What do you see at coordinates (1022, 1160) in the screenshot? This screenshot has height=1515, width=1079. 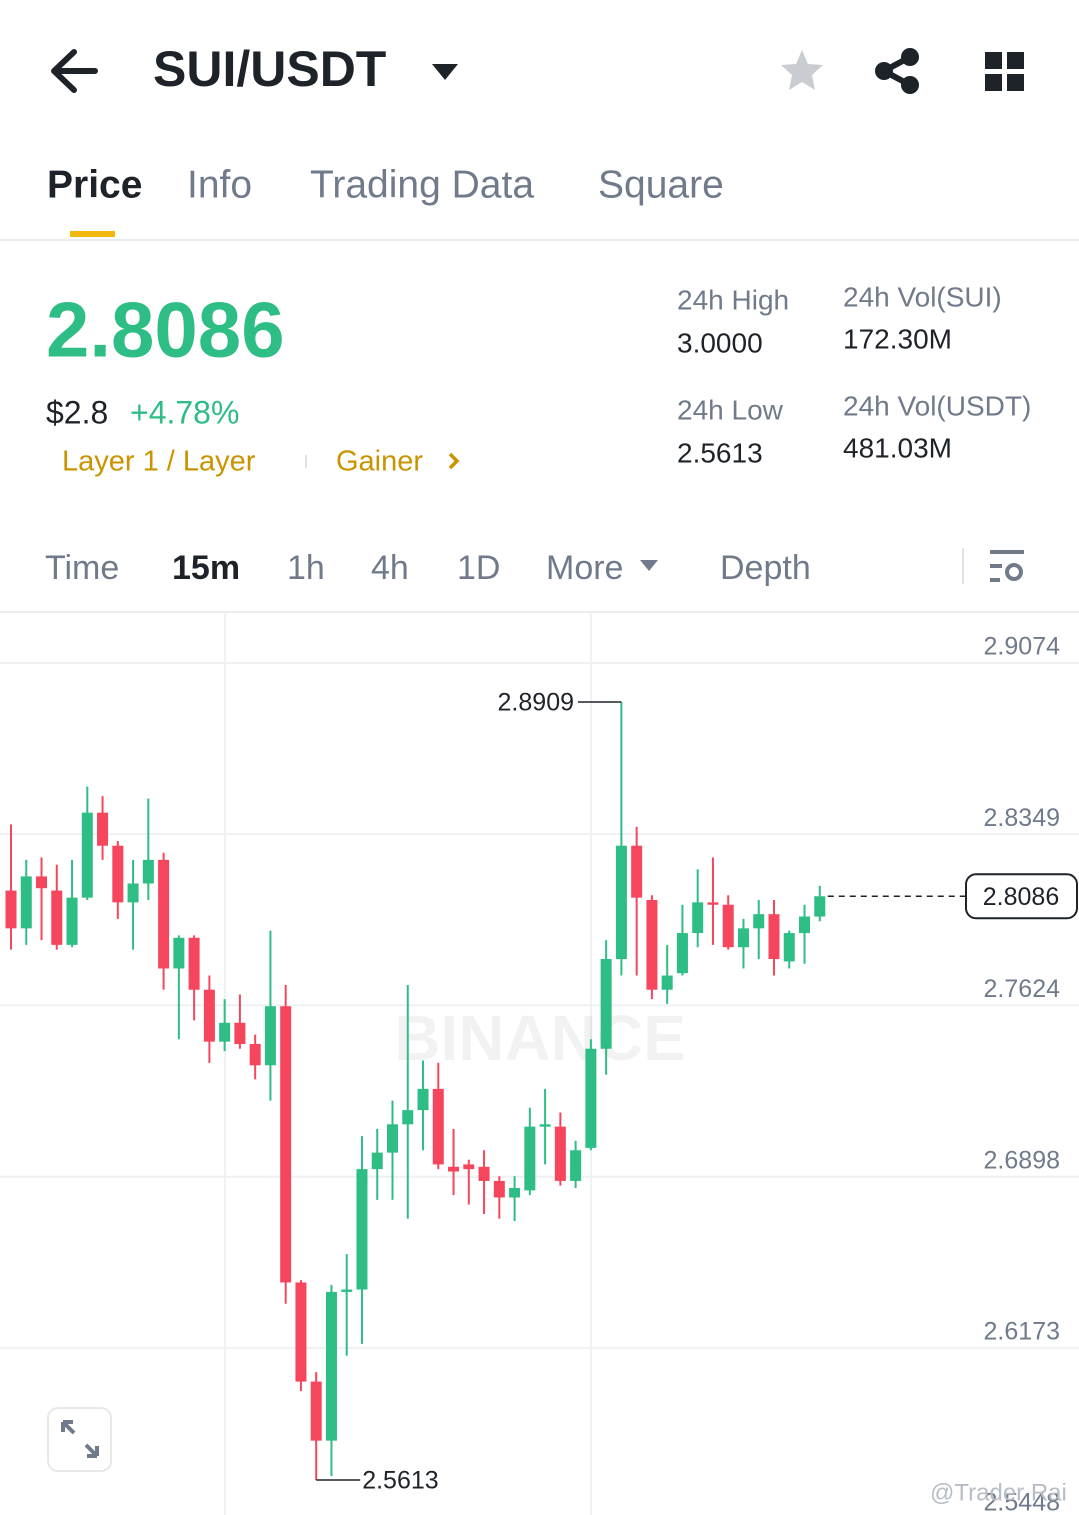 I see `y-tick-label: 2.6898` at bounding box center [1022, 1160].